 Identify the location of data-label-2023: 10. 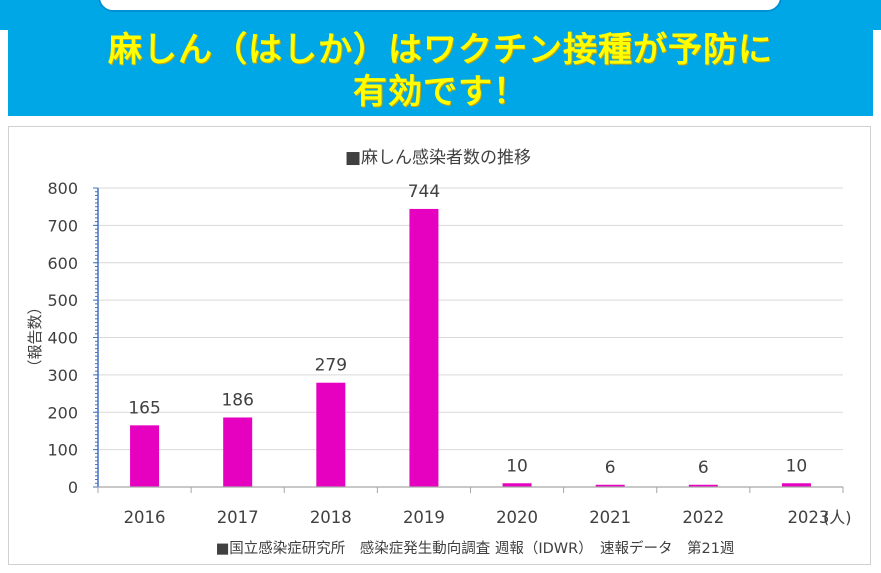
(797, 466).